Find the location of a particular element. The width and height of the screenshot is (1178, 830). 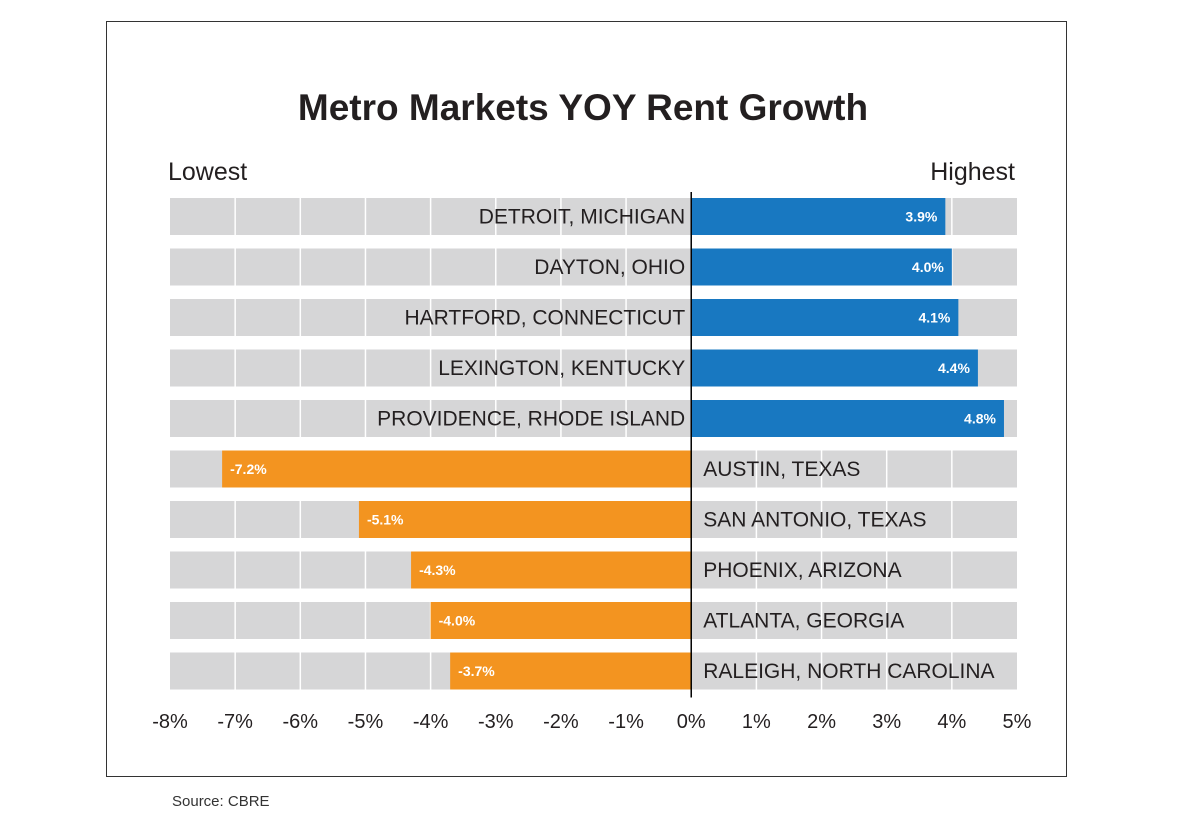

x-tick-label: 3% is located at coordinates (886, 722).